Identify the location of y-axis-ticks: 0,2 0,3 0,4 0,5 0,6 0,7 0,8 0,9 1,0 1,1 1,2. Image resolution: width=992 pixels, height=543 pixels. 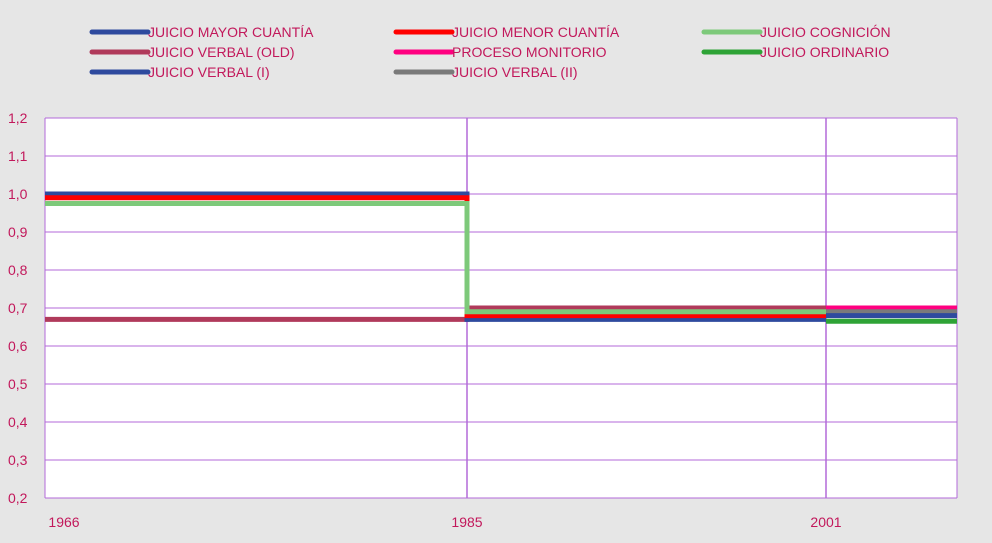
(18, 308).